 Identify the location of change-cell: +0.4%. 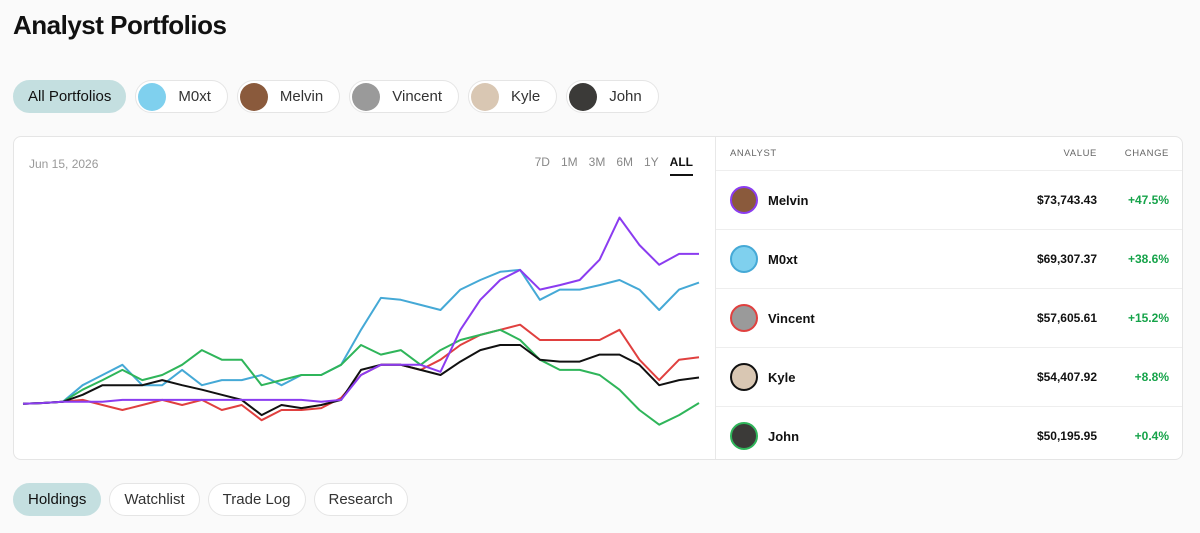
(1151, 436).